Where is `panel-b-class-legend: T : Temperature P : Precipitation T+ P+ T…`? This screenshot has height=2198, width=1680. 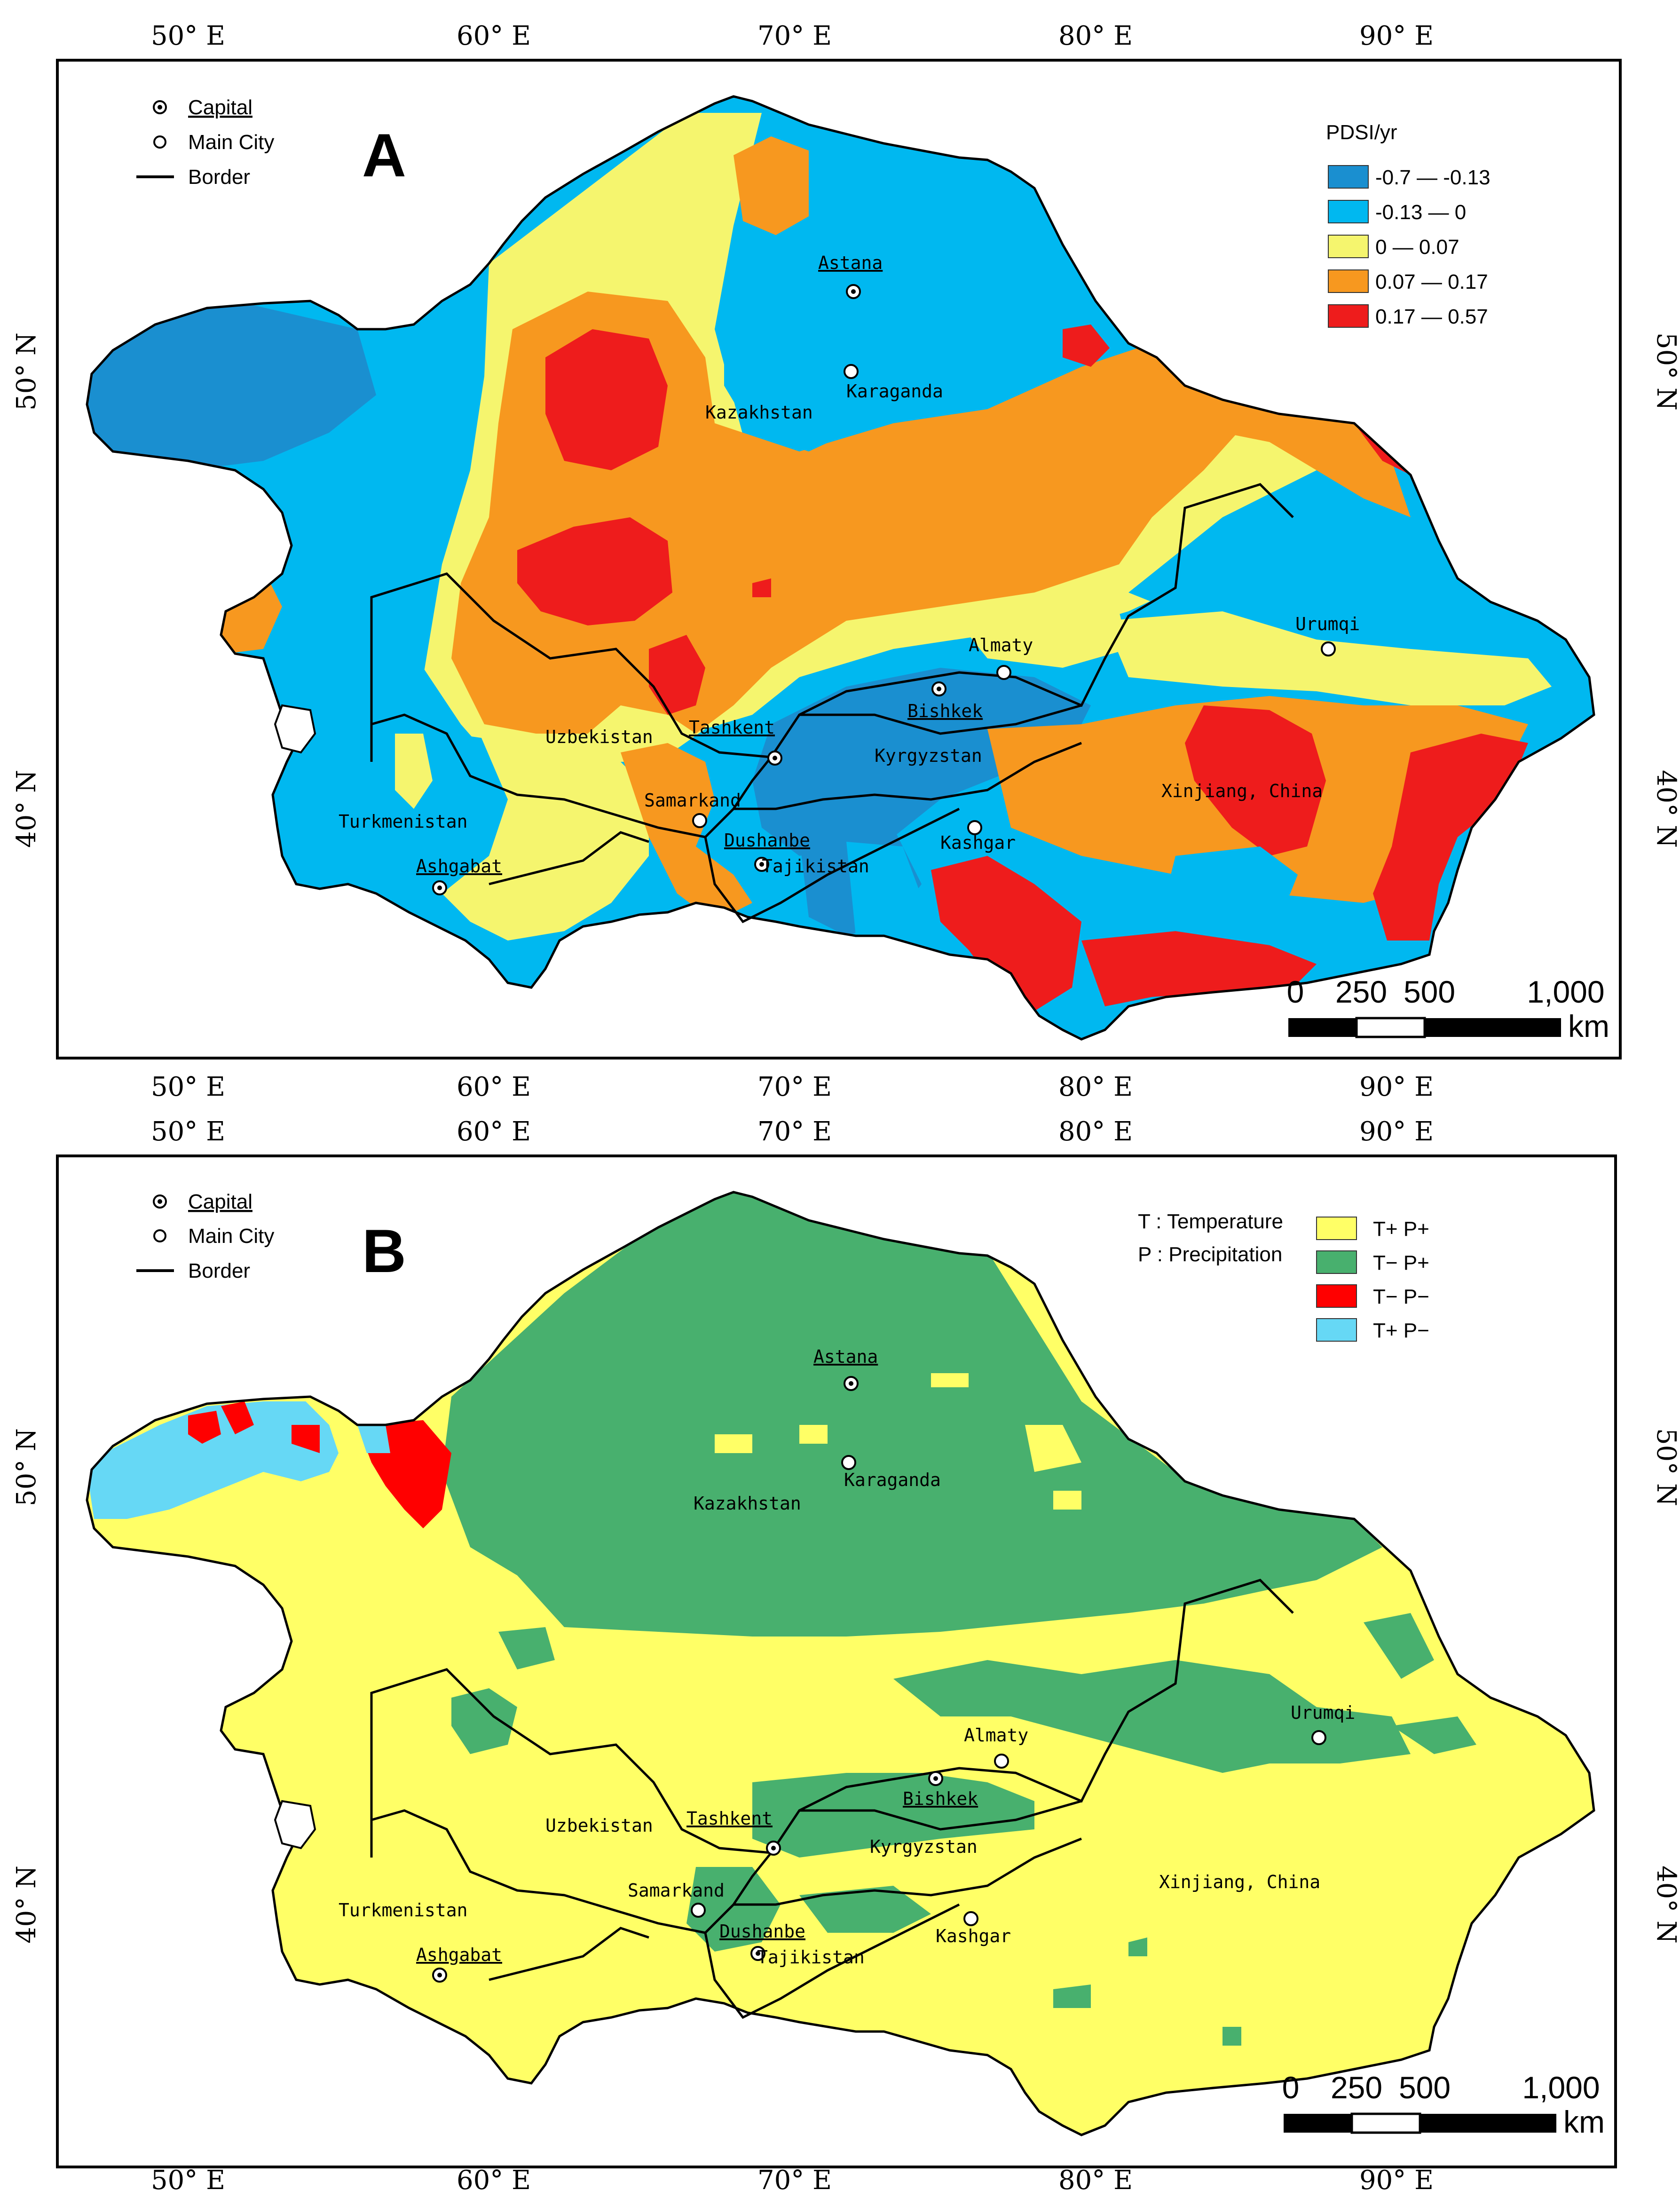 panel-b-class-legend: T : Temperature P : Precipitation T+ P+ T… is located at coordinates (1283, 1276).